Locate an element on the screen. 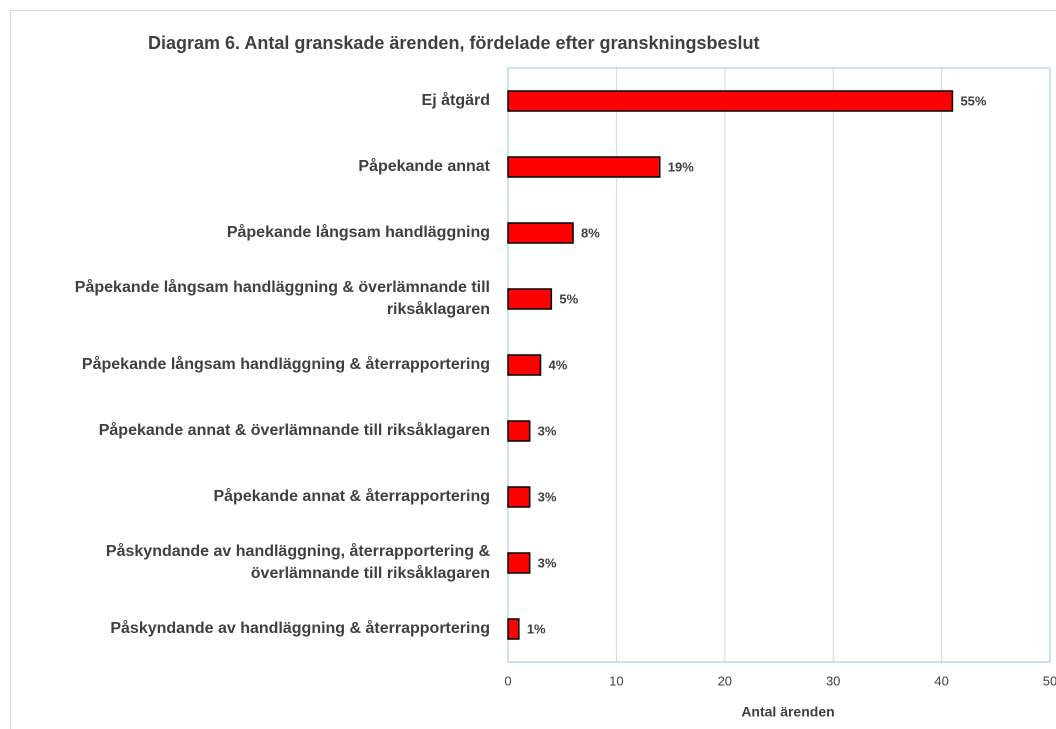  value-label: 19% is located at coordinates (681, 166).